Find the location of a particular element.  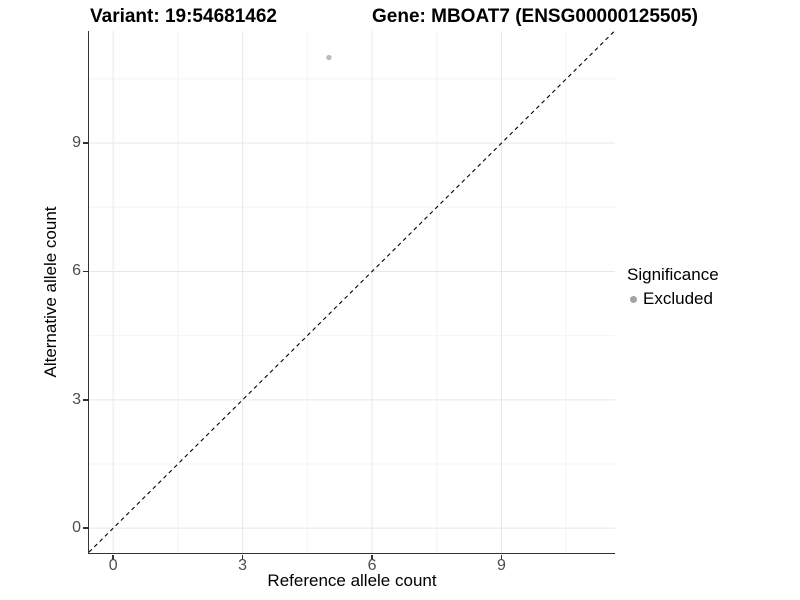

x-tick-label: 6 is located at coordinates (372, 565).